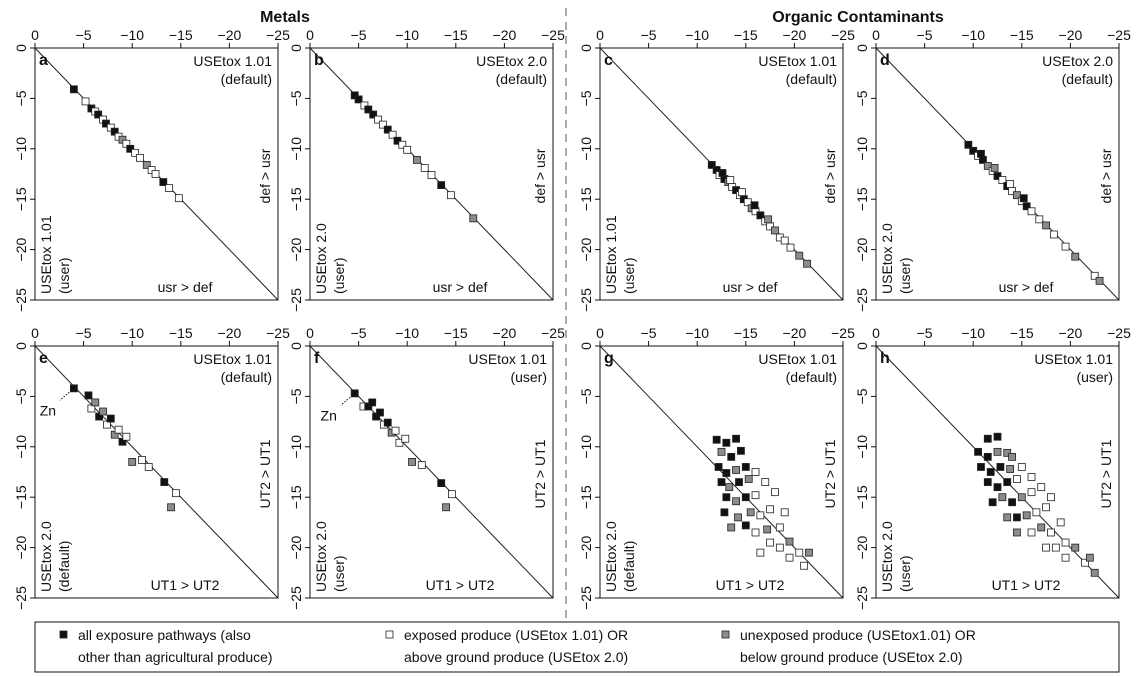  I want to click on region-label-below: UT1 > UT2, so click(185, 585).